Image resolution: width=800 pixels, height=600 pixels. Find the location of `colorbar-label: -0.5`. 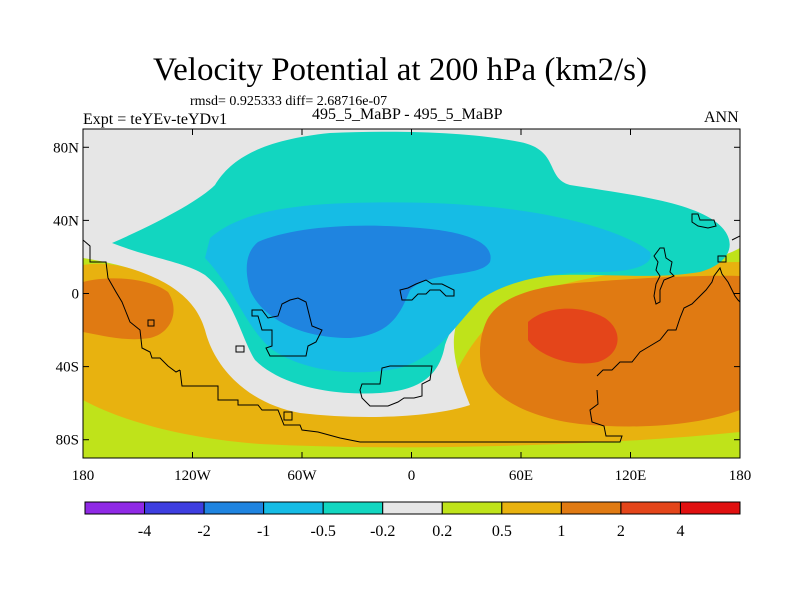

colorbar-label: -0.5 is located at coordinates (323, 531).